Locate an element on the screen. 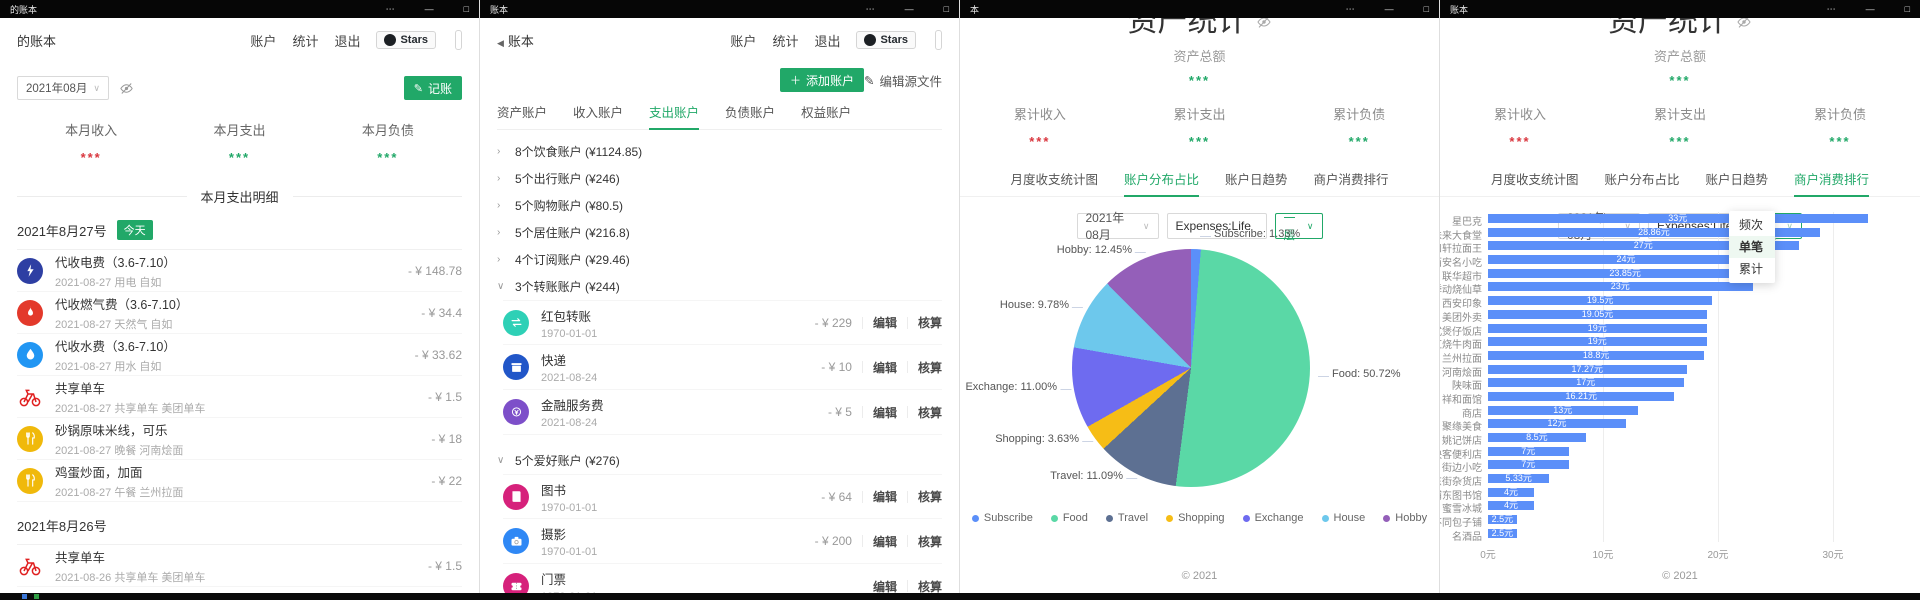 The width and height of the screenshot is (1920, 600). transaction-row: 共享单车 2021-08-27 共享单车 美团单车 - ¥ 1.5 is located at coordinates (239, 397).